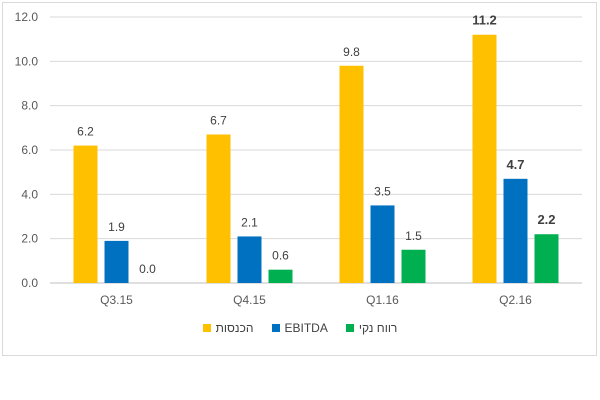 Image resolution: width=600 pixels, height=400 pixels. I want to click on x-tick-label: Q4.15, so click(249, 300).